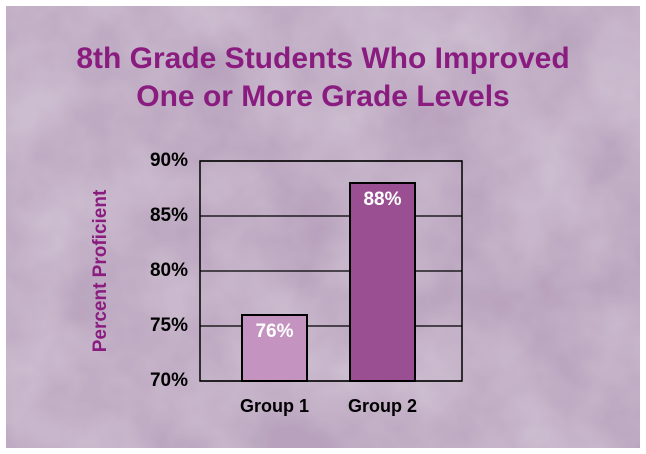 This screenshot has height=454, width=646. What do you see at coordinates (274, 406) in the screenshot?
I see `x-tick-label: Group 1` at bounding box center [274, 406].